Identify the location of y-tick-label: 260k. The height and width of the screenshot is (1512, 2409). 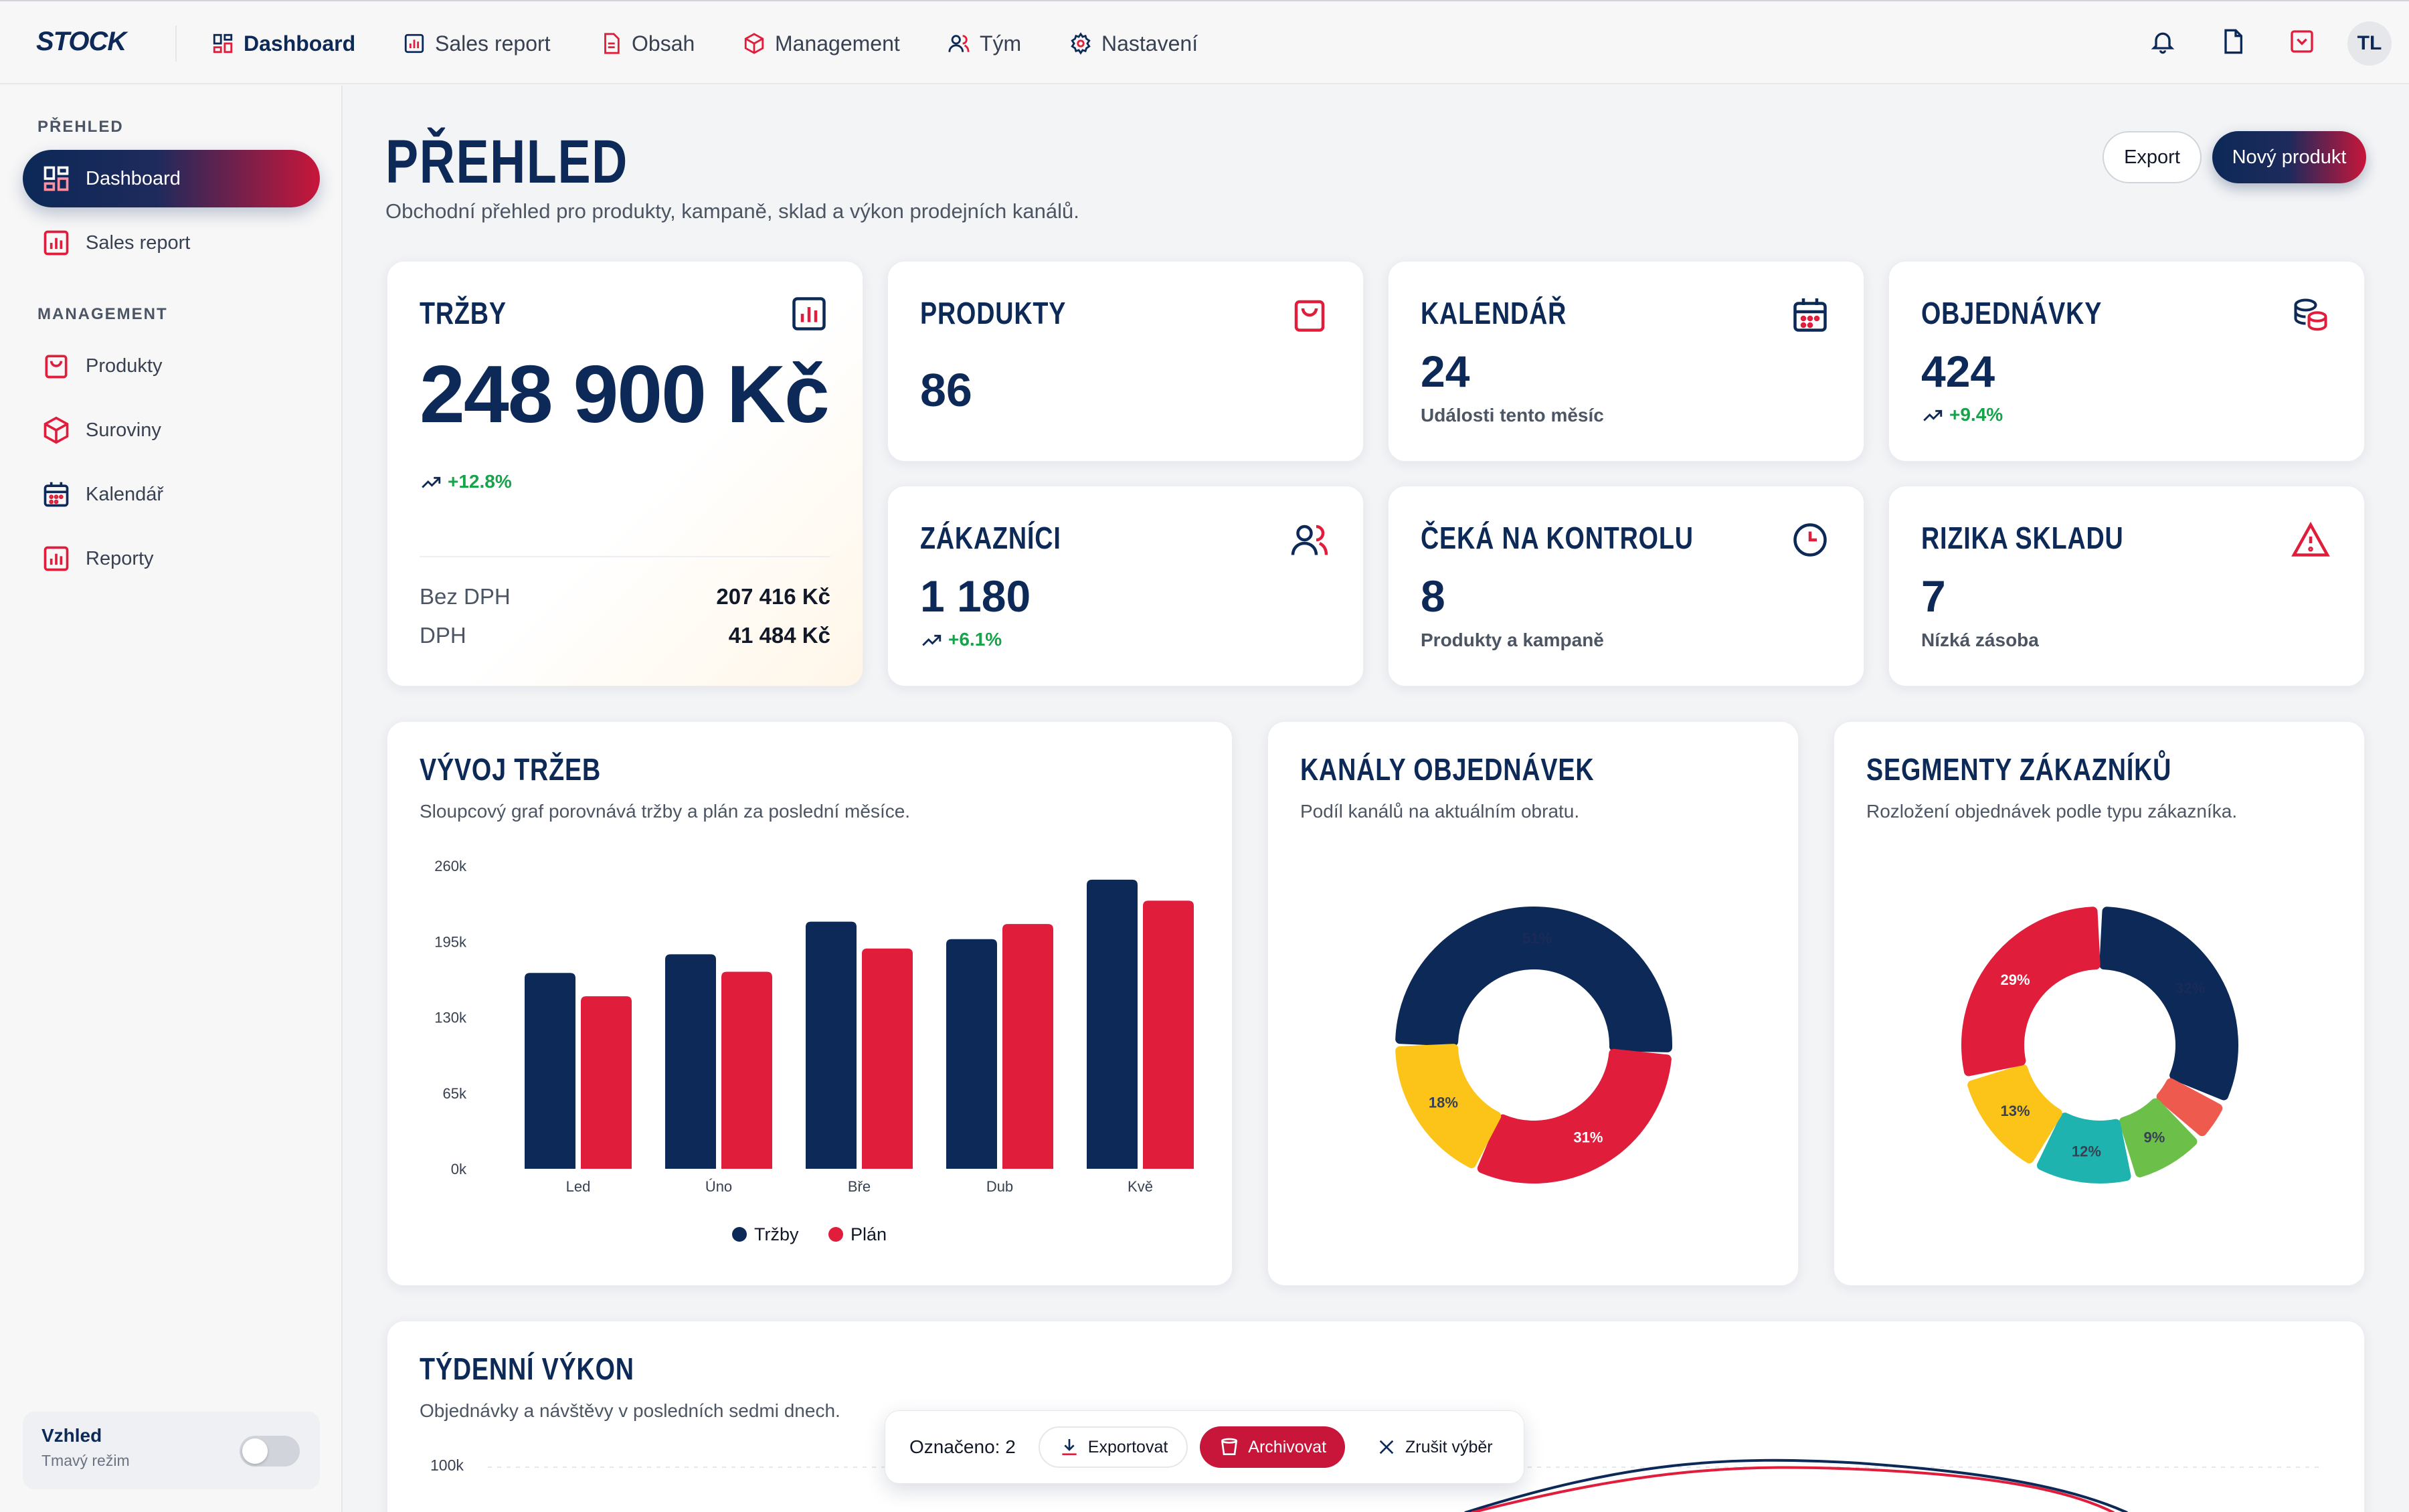
(450, 866).